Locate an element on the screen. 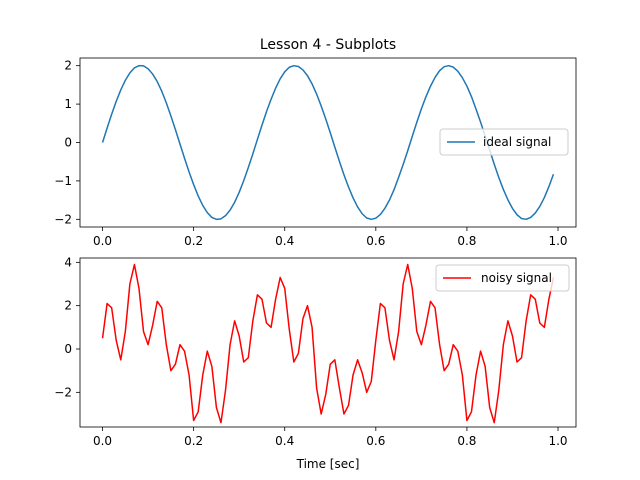  y-tick-label: 4 is located at coordinates (68, 262).